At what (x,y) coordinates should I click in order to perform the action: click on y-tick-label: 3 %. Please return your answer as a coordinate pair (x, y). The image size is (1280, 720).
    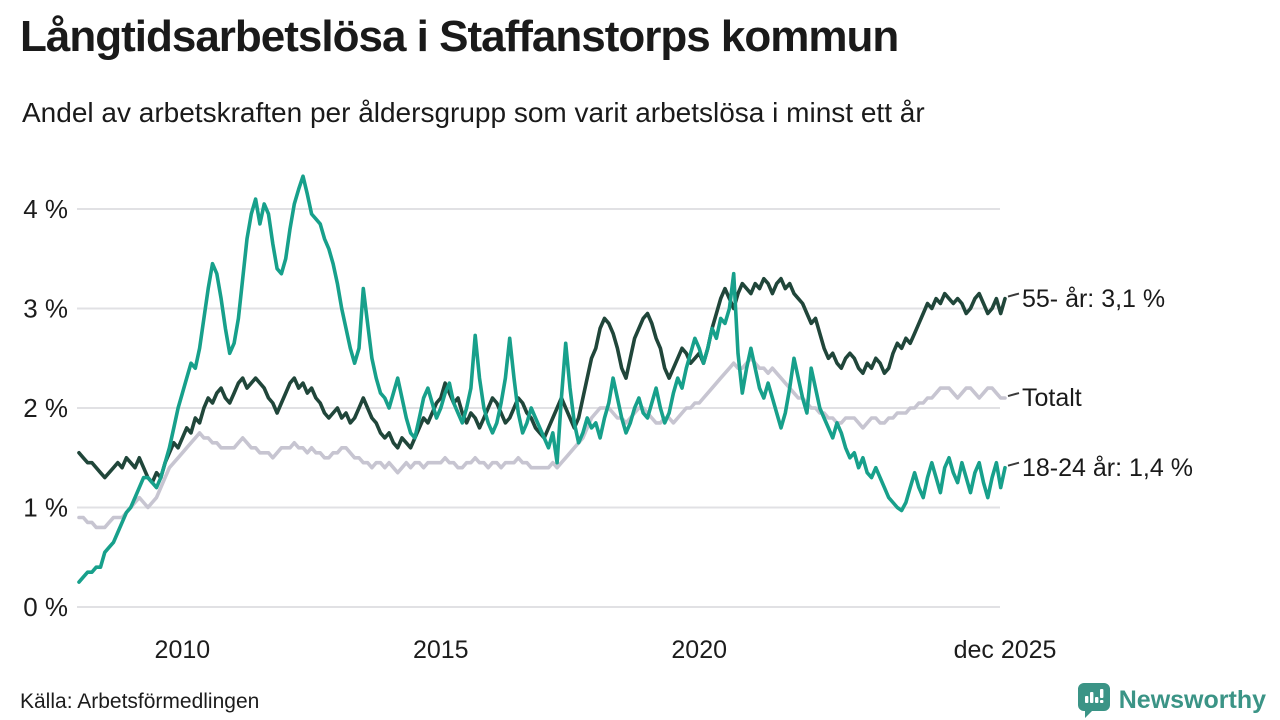
    Looking at the image, I should click on (45, 309).